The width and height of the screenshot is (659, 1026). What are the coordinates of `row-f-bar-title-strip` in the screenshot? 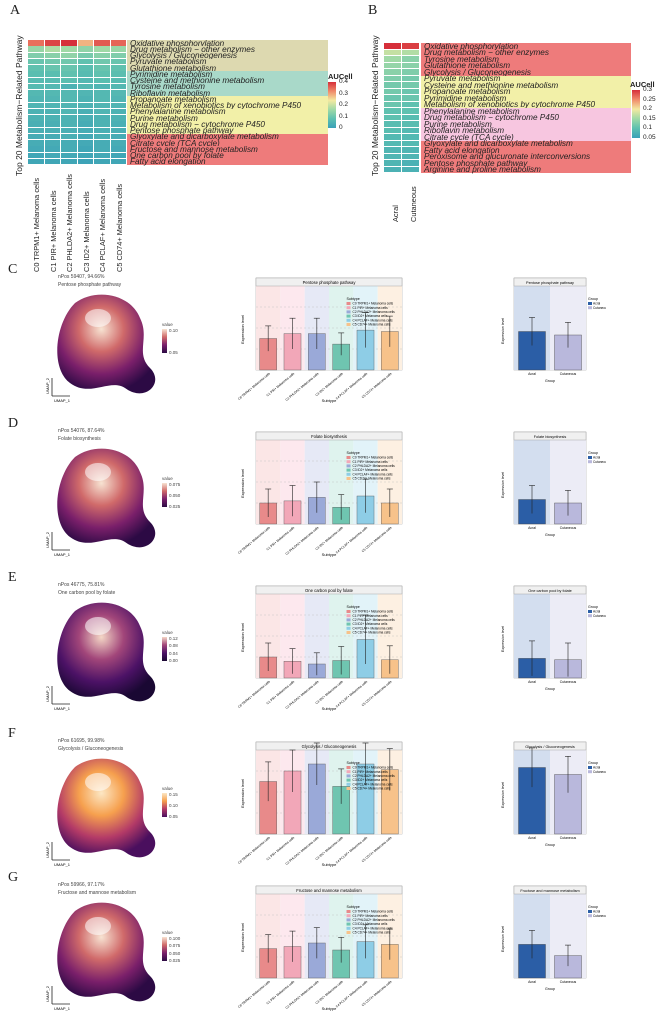 It's located at (329, 746).